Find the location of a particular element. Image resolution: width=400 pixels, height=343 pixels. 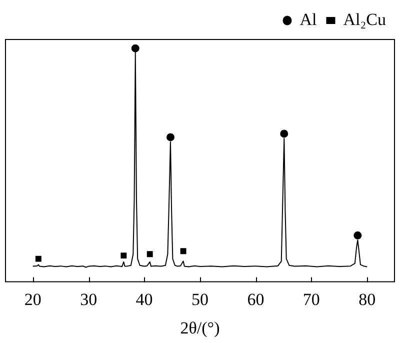

x-tick-label: 50 is located at coordinates (200, 299).